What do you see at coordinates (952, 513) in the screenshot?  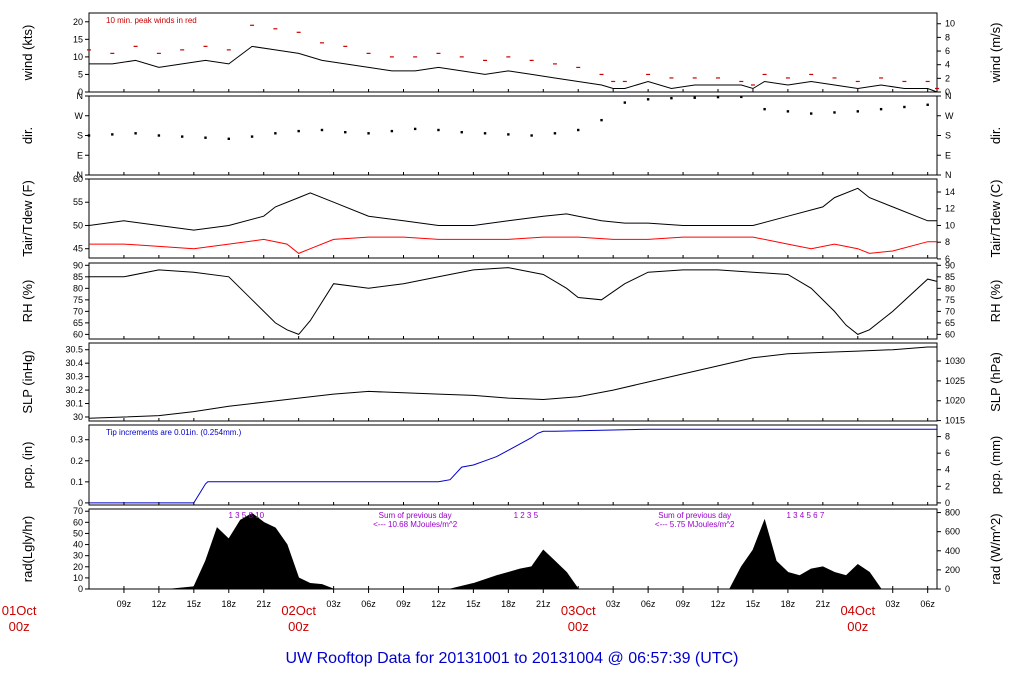 I see `y-tick-label-right: 800` at bounding box center [952, 513].